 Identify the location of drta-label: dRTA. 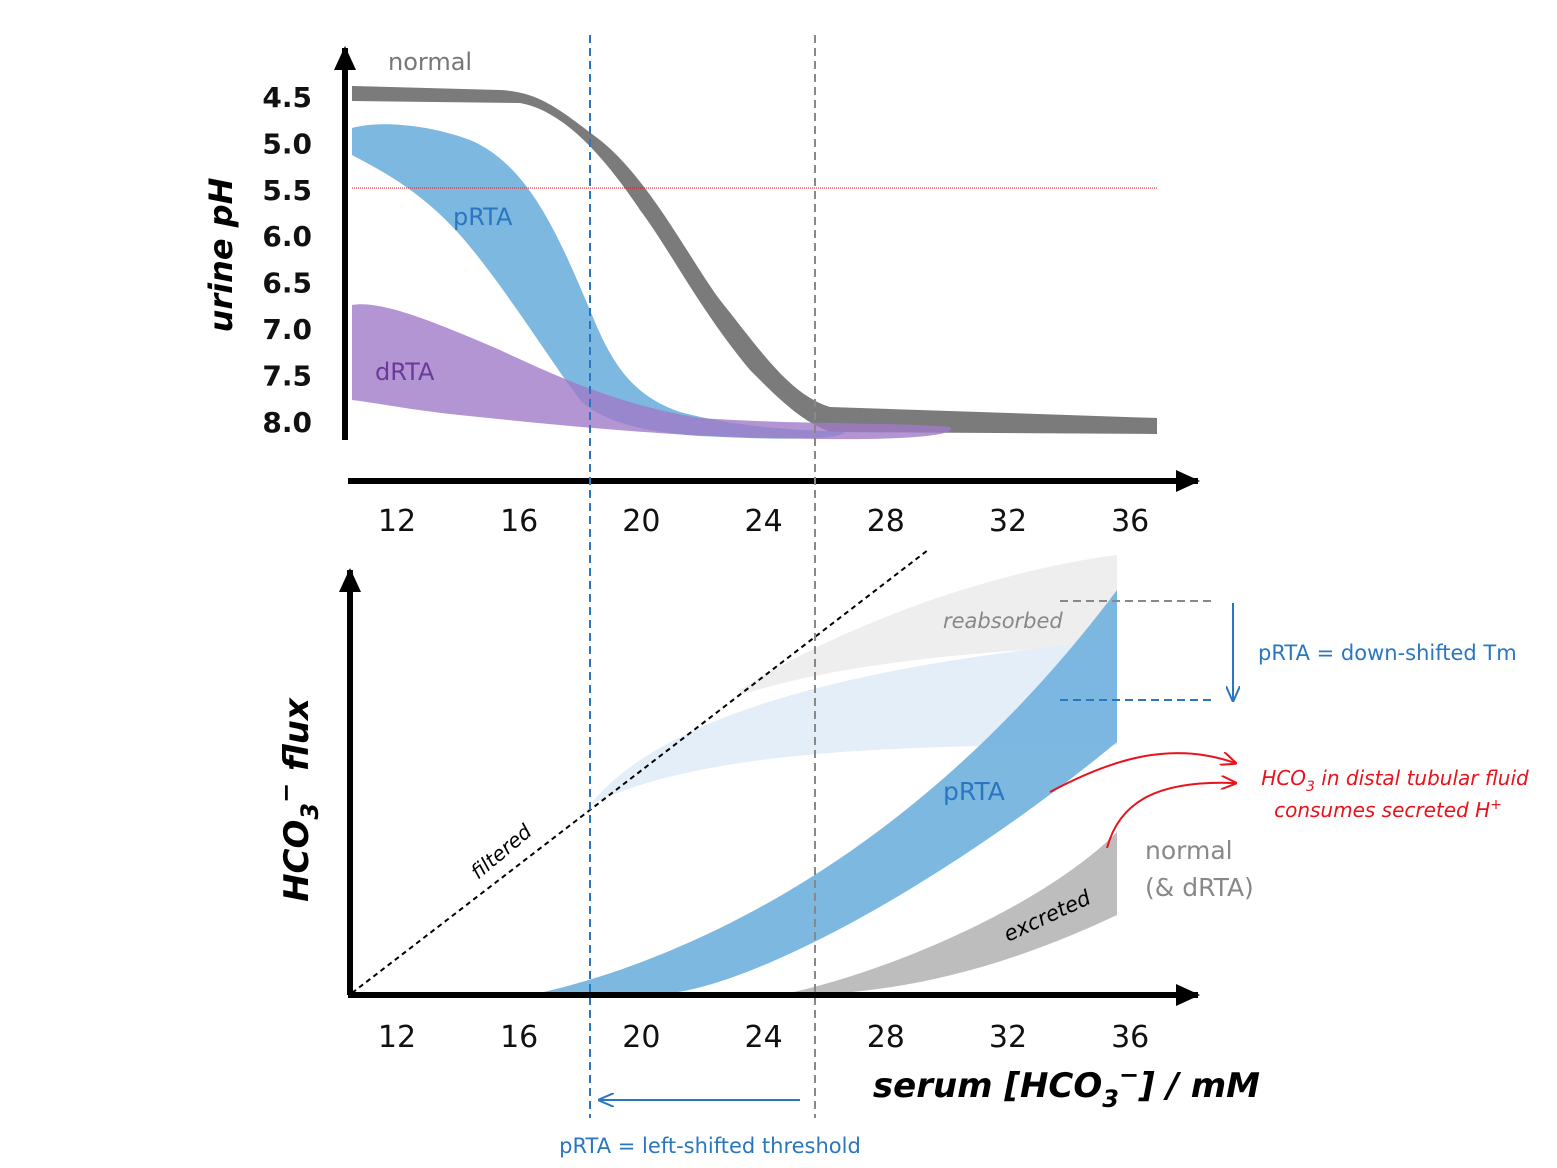
(405, 372).